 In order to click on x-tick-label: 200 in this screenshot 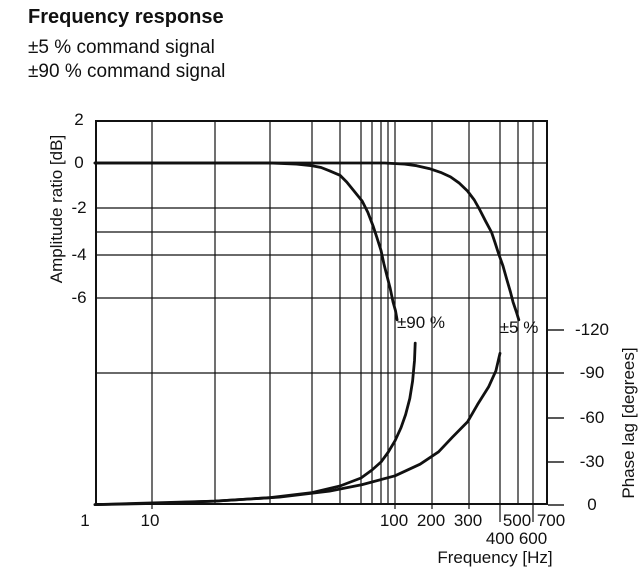, I will do `click(431, 520)`.